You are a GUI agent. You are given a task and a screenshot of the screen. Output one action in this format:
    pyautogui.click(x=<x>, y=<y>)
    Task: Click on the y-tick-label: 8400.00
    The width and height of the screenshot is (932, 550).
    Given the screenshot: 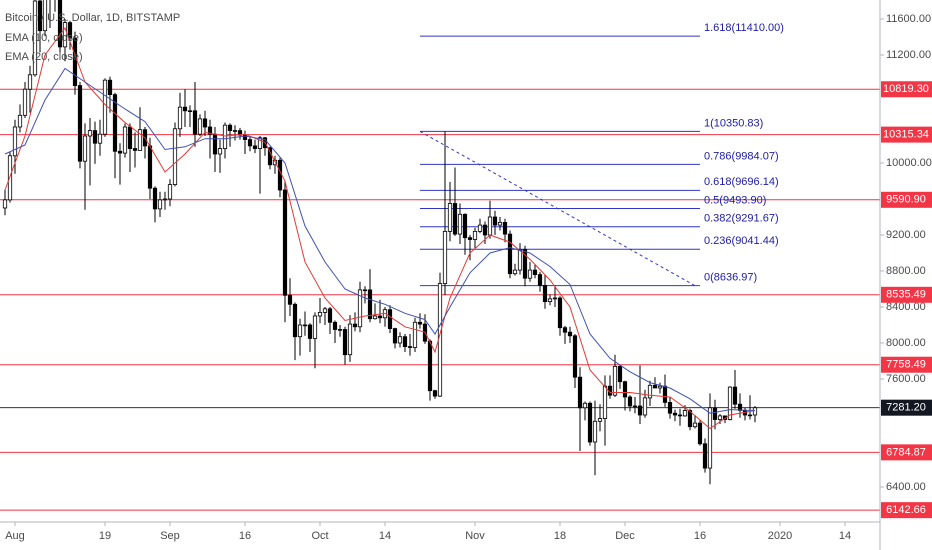 What is the action you would take?
    pyautogui.click(x=906, y=307)
    